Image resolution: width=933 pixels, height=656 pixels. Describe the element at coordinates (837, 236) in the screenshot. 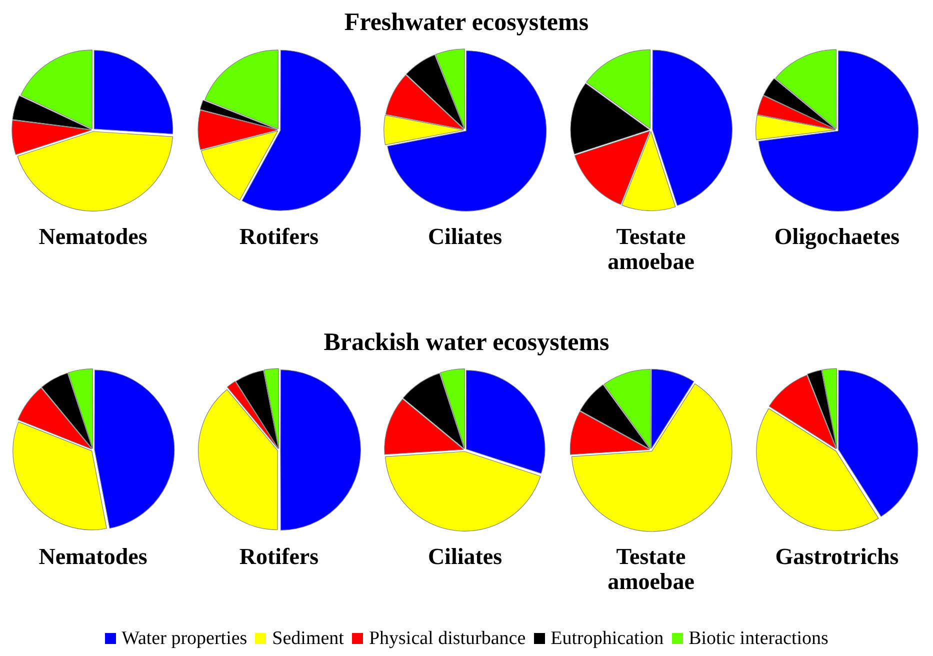

I see `text: Oligochaetes` at that location.